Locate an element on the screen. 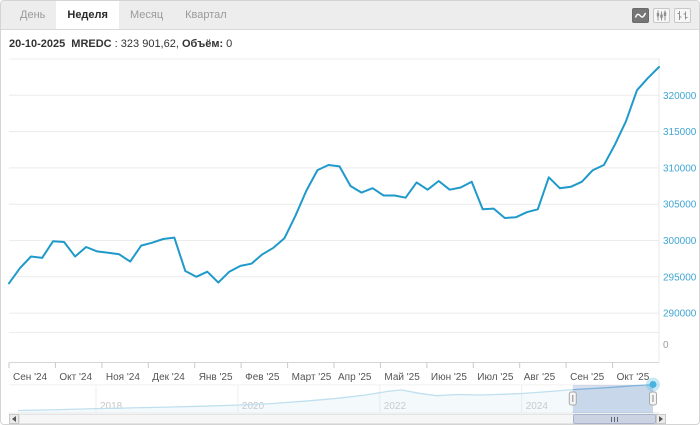 This screenshot has height=425, width=700. volume-value: 0 is located at coordinates (229, 44).